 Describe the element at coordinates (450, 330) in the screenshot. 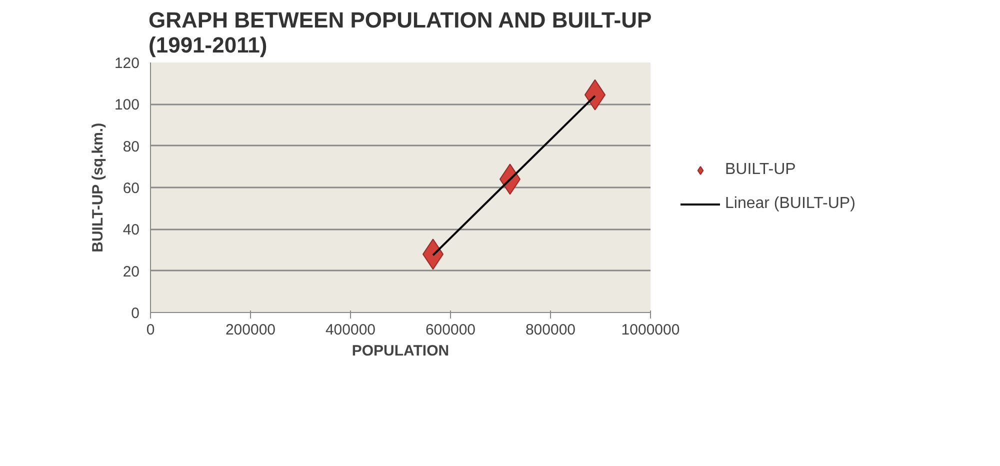

I see `x-tick-label: 600000` at that location.